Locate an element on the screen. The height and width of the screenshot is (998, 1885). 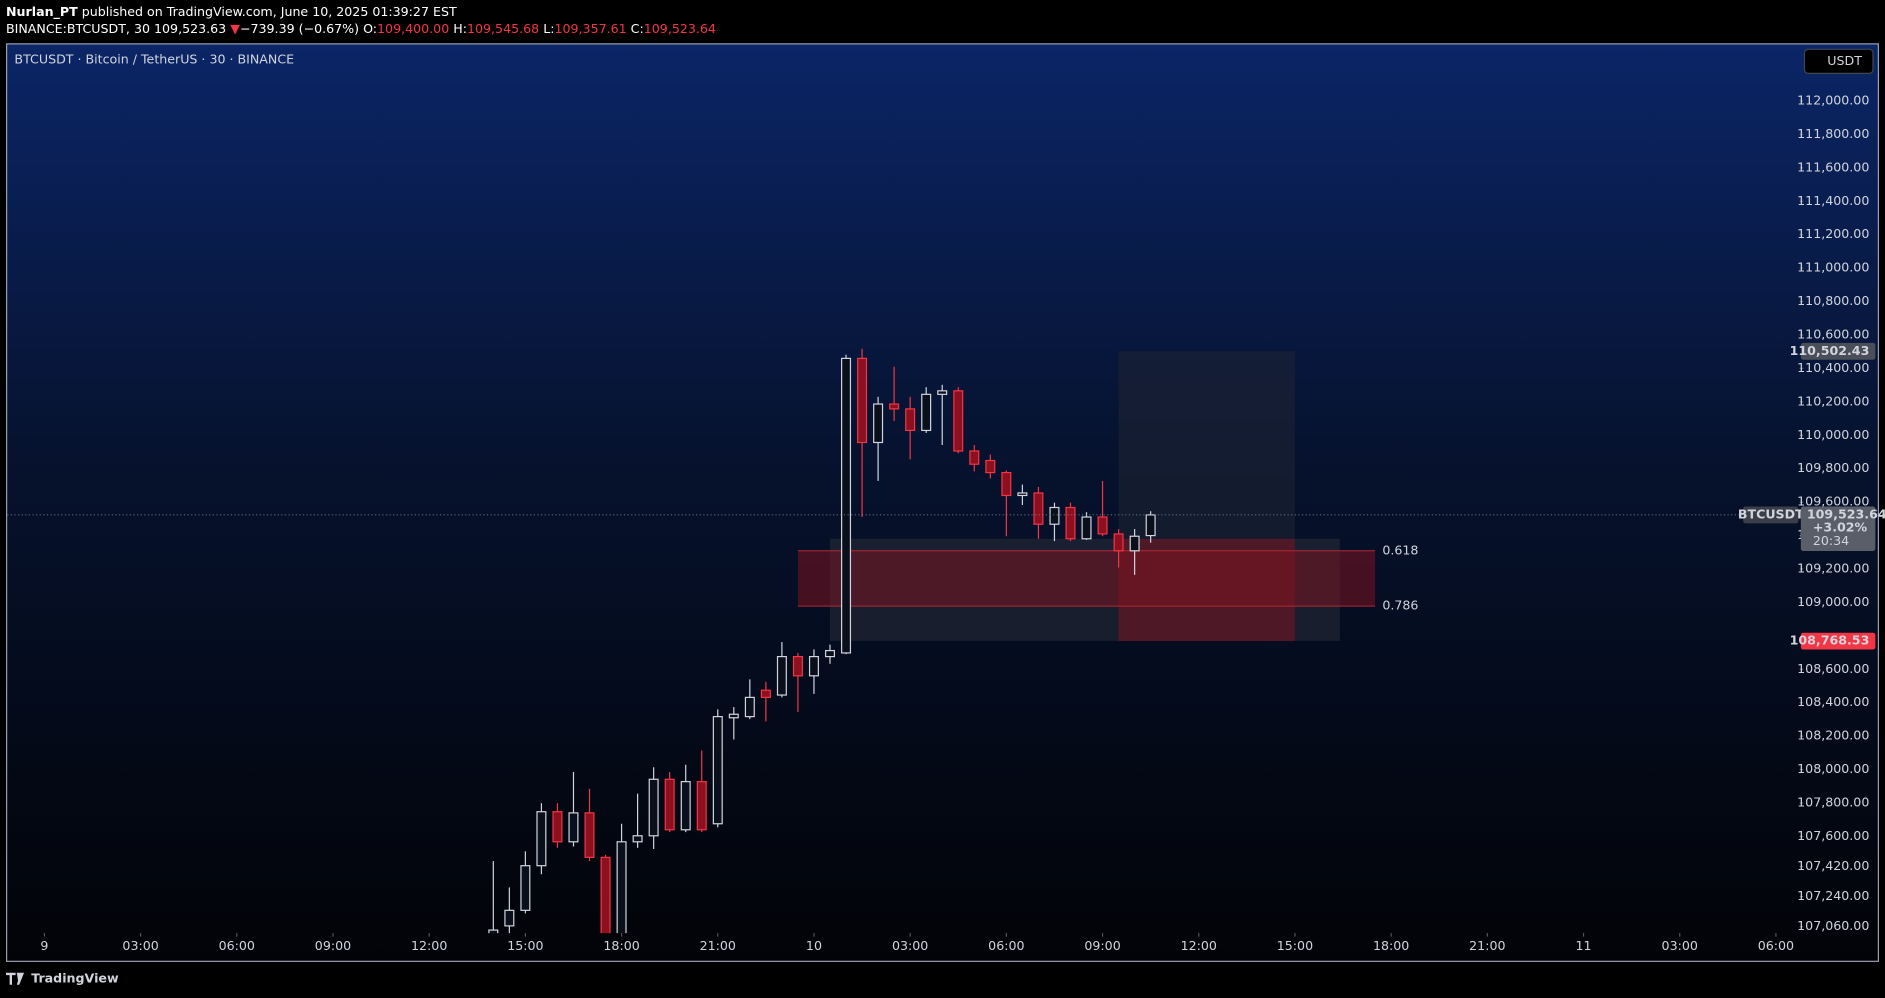
currency-button is located at coordinates (1838, 61).